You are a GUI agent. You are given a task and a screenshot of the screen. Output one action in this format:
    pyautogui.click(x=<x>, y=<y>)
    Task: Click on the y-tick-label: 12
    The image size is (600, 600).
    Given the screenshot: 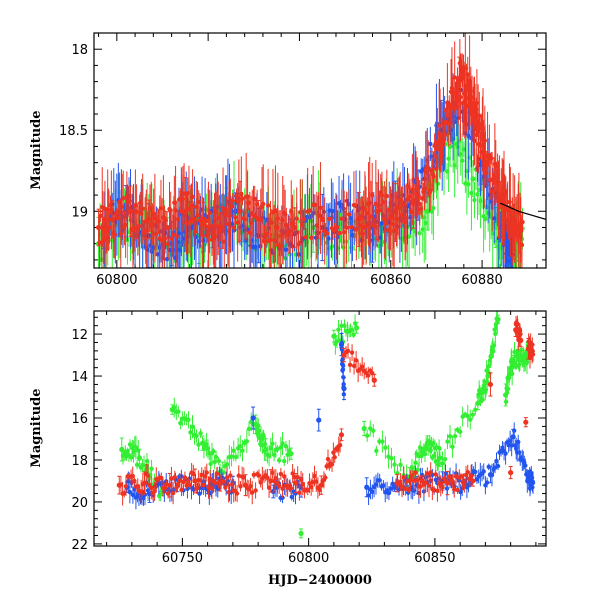 What is the action you would take?
    pyautogui.click(x=79, y=335)
    